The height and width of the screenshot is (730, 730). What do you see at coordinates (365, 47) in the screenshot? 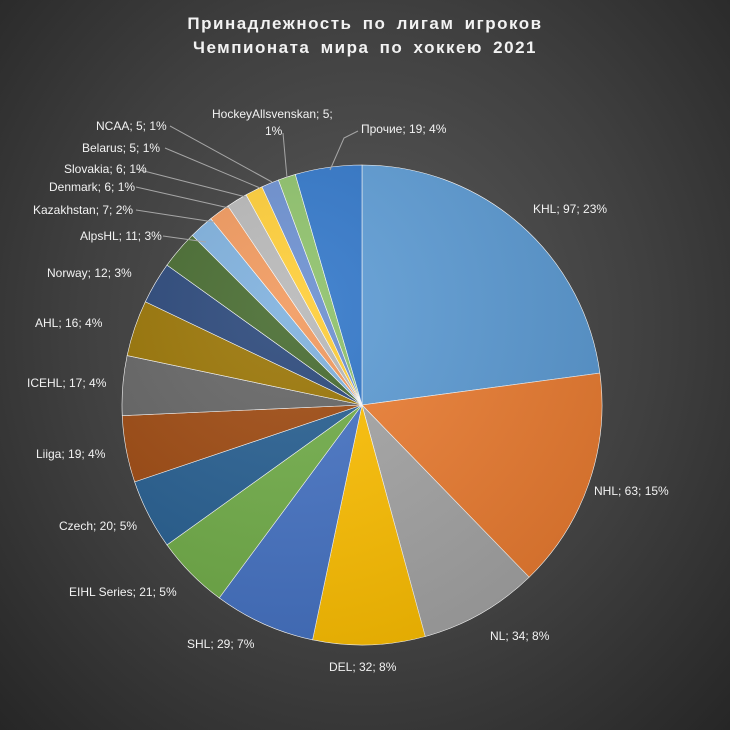
I see `chart-title-line-2: Чемпионата мира по хоккею 2021` at bounding box center [365, 47].